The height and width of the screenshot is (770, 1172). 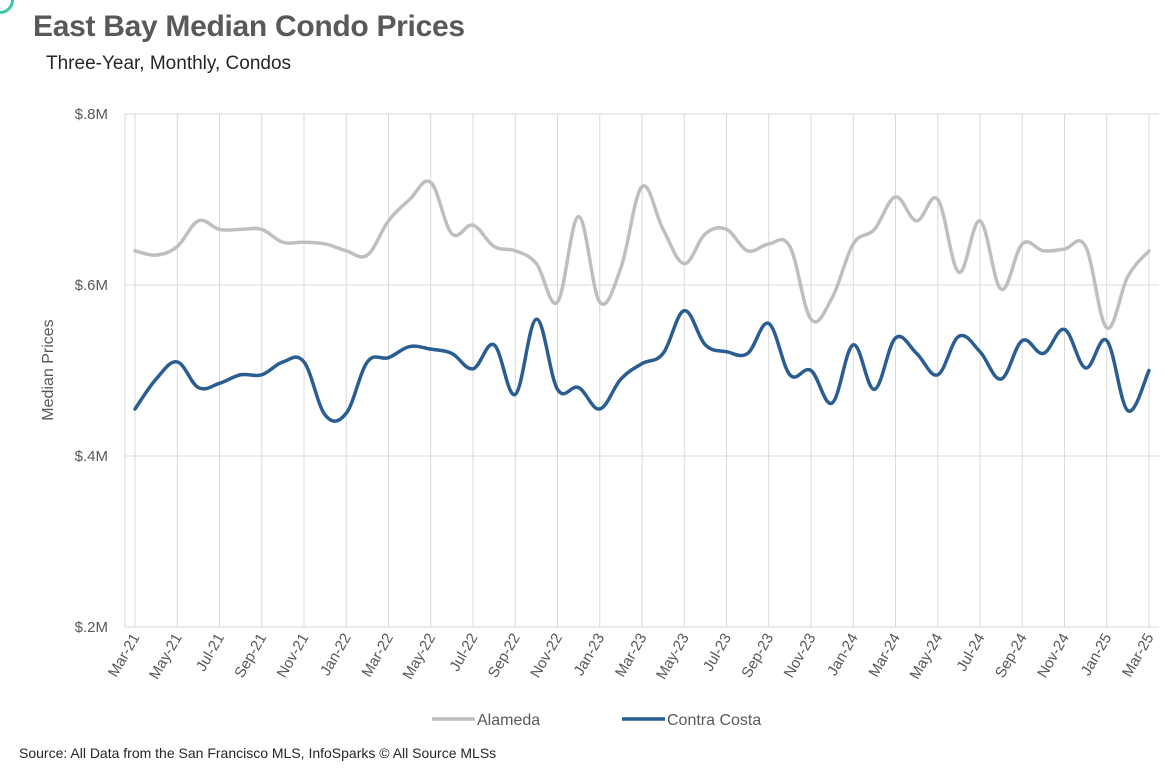 What do you see at coordinates (1138, 656) in the screenshot?
I see `x-tick-label: Mar-25` at bounding box center [1138, 656].